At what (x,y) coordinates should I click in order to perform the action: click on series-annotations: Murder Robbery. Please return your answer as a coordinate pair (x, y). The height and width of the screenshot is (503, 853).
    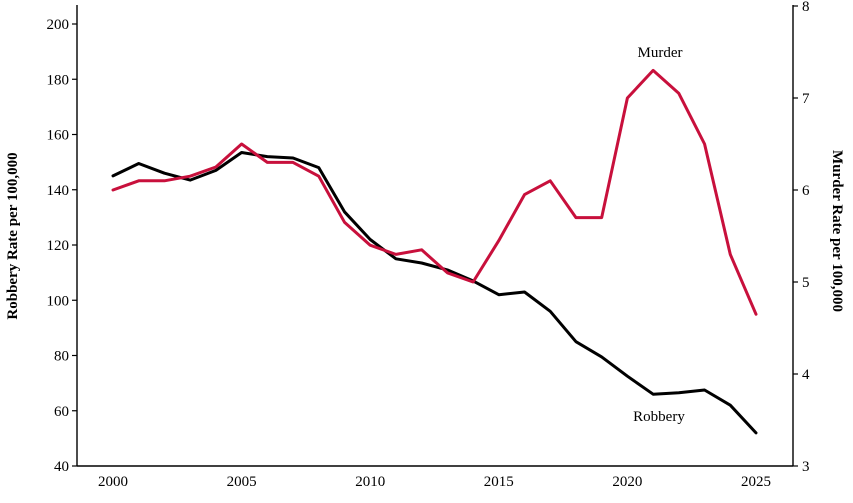
    Looking at the image, I should click on (659, 235).